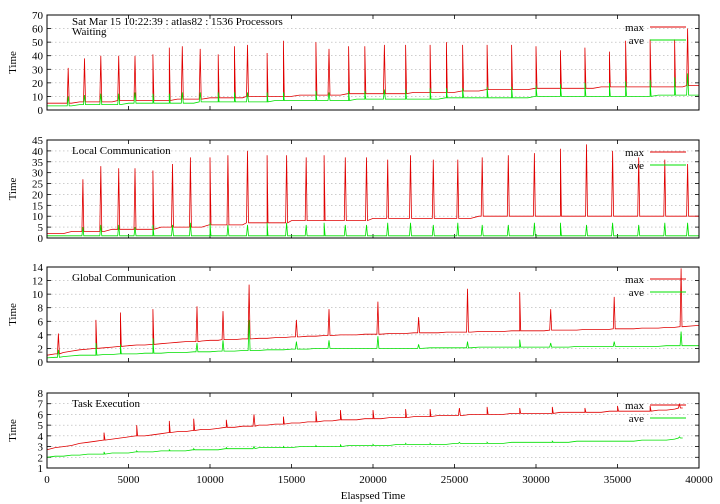  Describe the element at coordinates (38, 141) in the screenshot. I see `y-tick-label: 45` at that location.